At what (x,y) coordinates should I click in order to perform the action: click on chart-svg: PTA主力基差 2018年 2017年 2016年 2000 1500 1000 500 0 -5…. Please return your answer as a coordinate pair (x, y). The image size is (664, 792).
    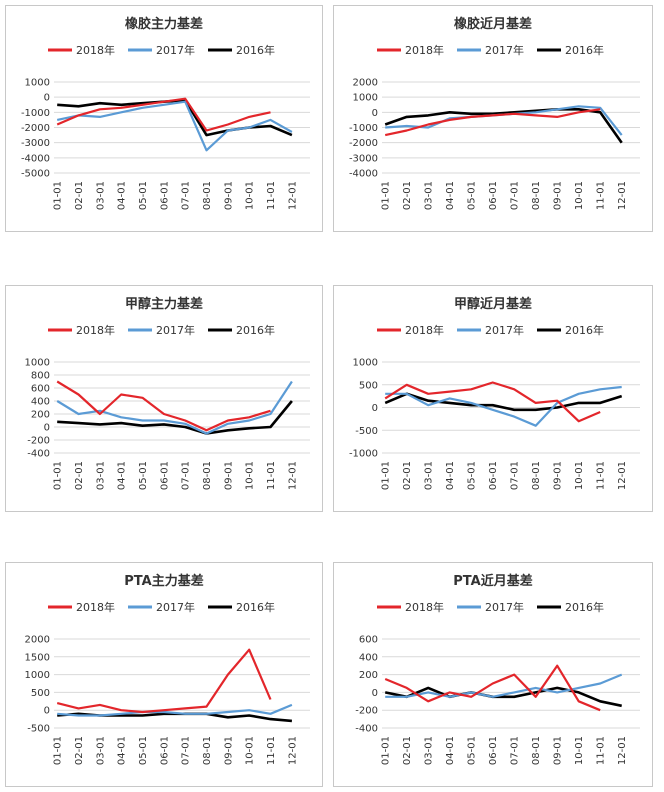
    Looking at the image, I should click on (167, 669).